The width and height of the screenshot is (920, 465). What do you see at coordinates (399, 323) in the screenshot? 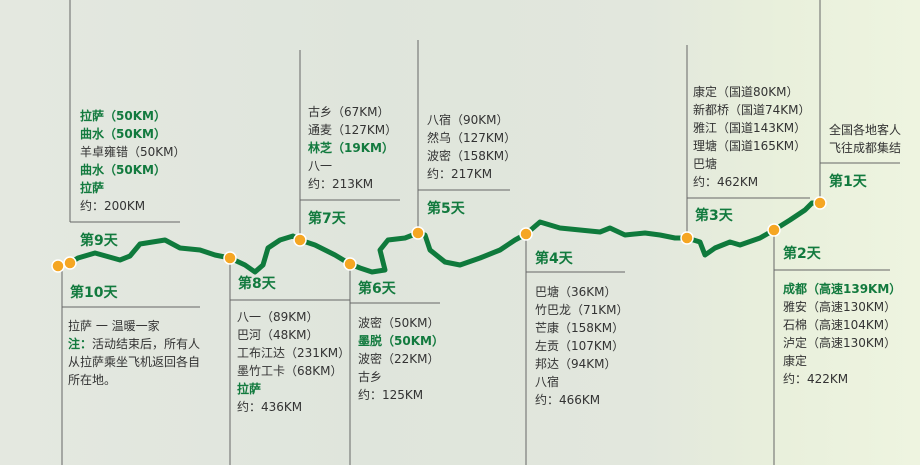
I see `itinerary-line: 波密（50KM）` at bounding box center [399, 323].